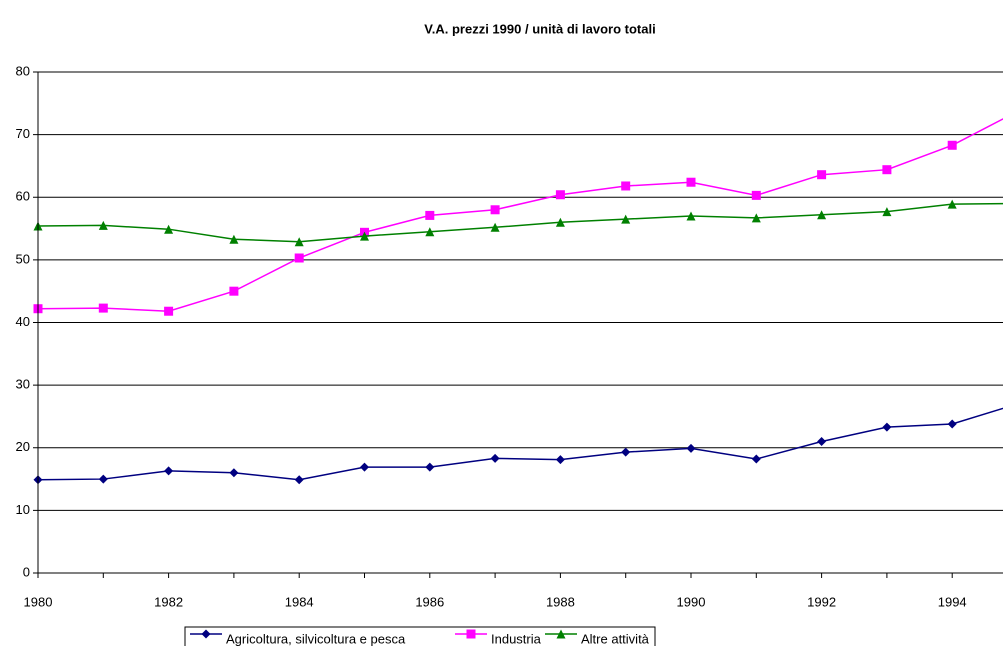 The width and height of the screenshot is (1003, 646). I want to click on x-tick-label: 1994, so click(952, 601).